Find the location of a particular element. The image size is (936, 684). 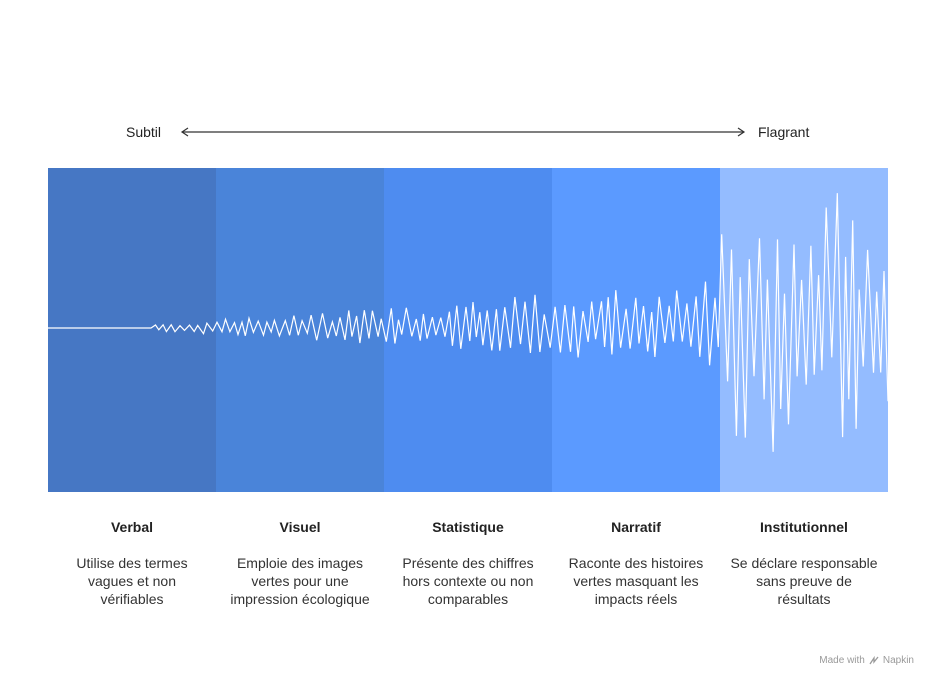

made-with-footer: Made with Napkin is located at coordinates (866, 660).